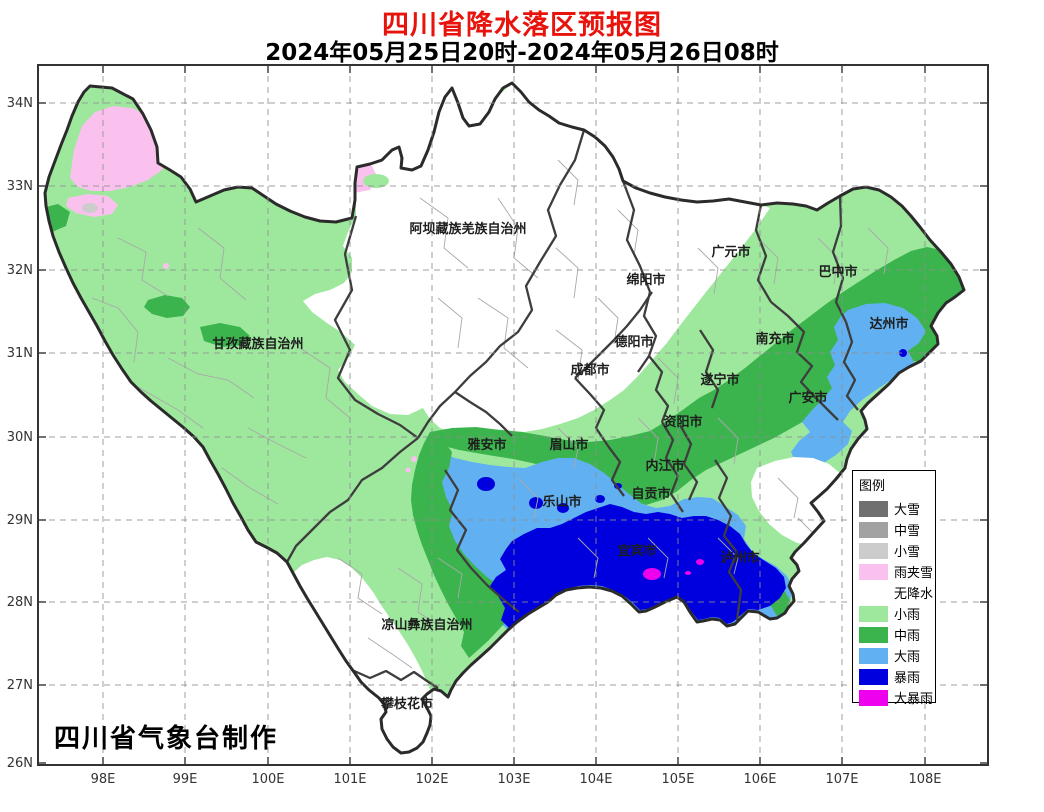  Describe the element at coordinates (589, 370) in the screenshot. I see `city-label: 成都市` at that location.